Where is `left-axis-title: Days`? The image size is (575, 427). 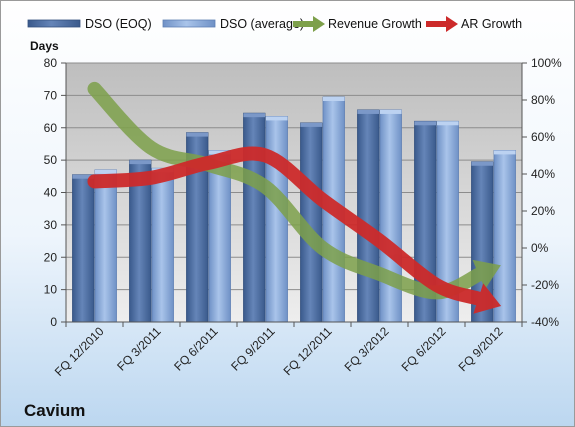 left-axis-title: Days is located at coordinates (44, 46).